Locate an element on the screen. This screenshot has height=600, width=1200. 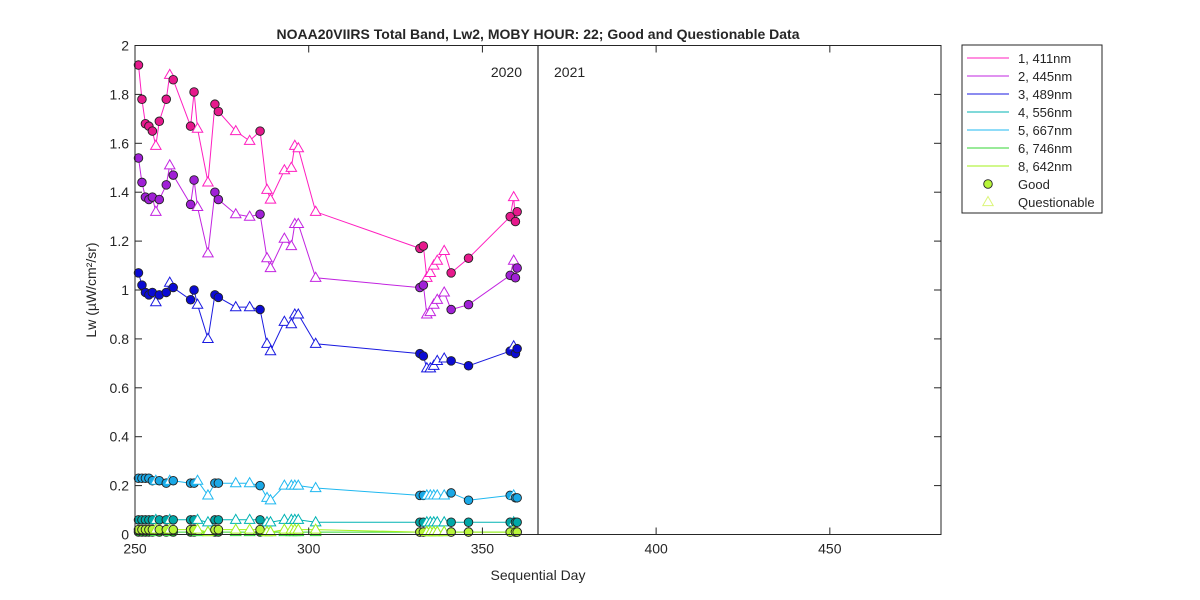
legend-good-marker is located at coordinates (988, 184).